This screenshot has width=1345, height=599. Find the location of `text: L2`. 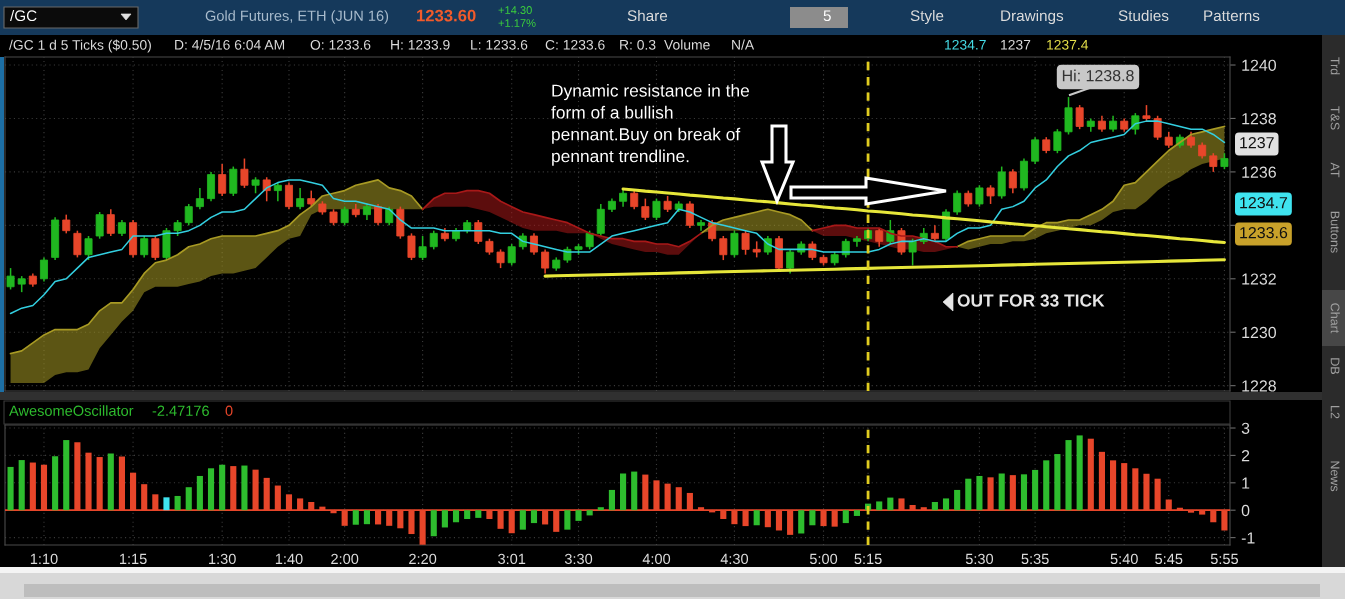

text: L2 is located at coordinates (1335, 412).